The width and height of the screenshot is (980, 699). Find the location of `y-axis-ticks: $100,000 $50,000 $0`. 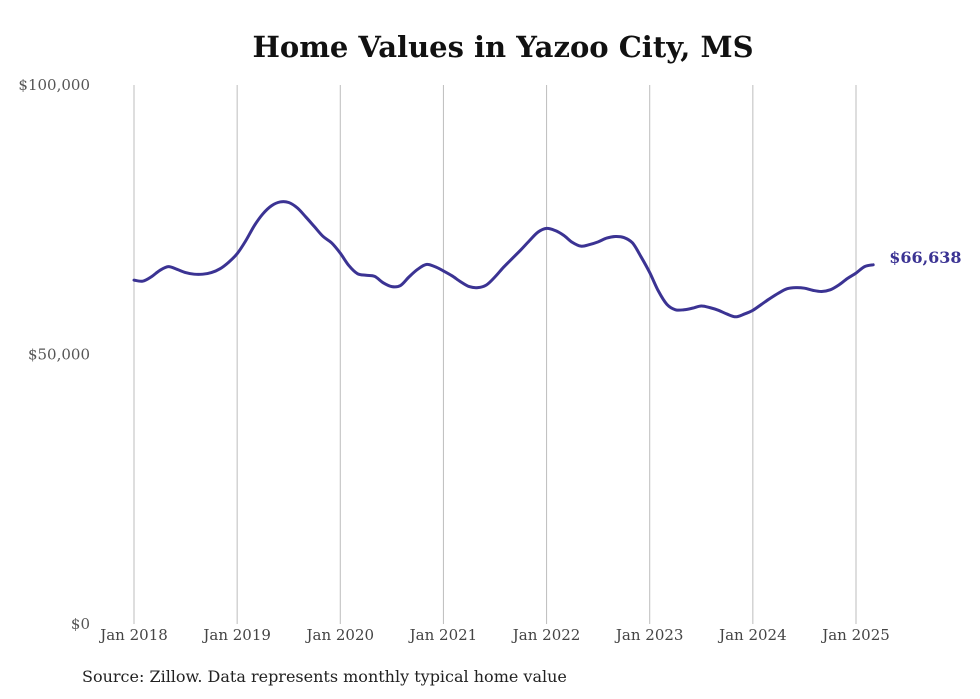

y-axis-ticks: $100,000 $50,000 $0 is located at coordinates (54, 354).